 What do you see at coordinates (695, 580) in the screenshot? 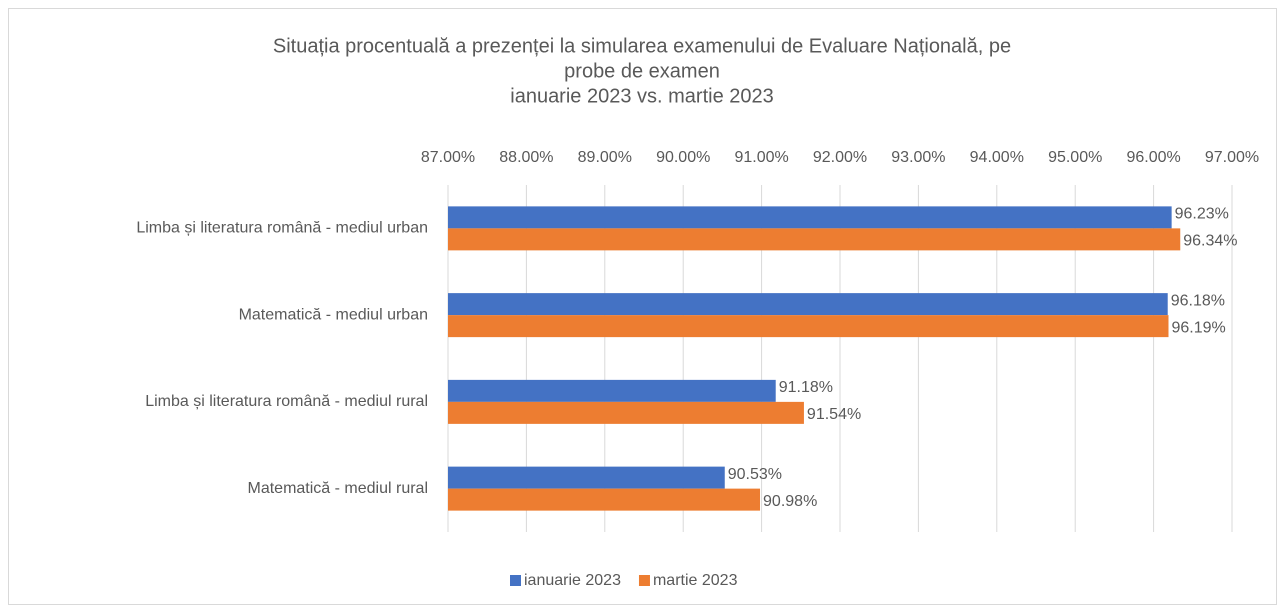
I see `legend-label: martie 2023` at bounding box center [695, 580].